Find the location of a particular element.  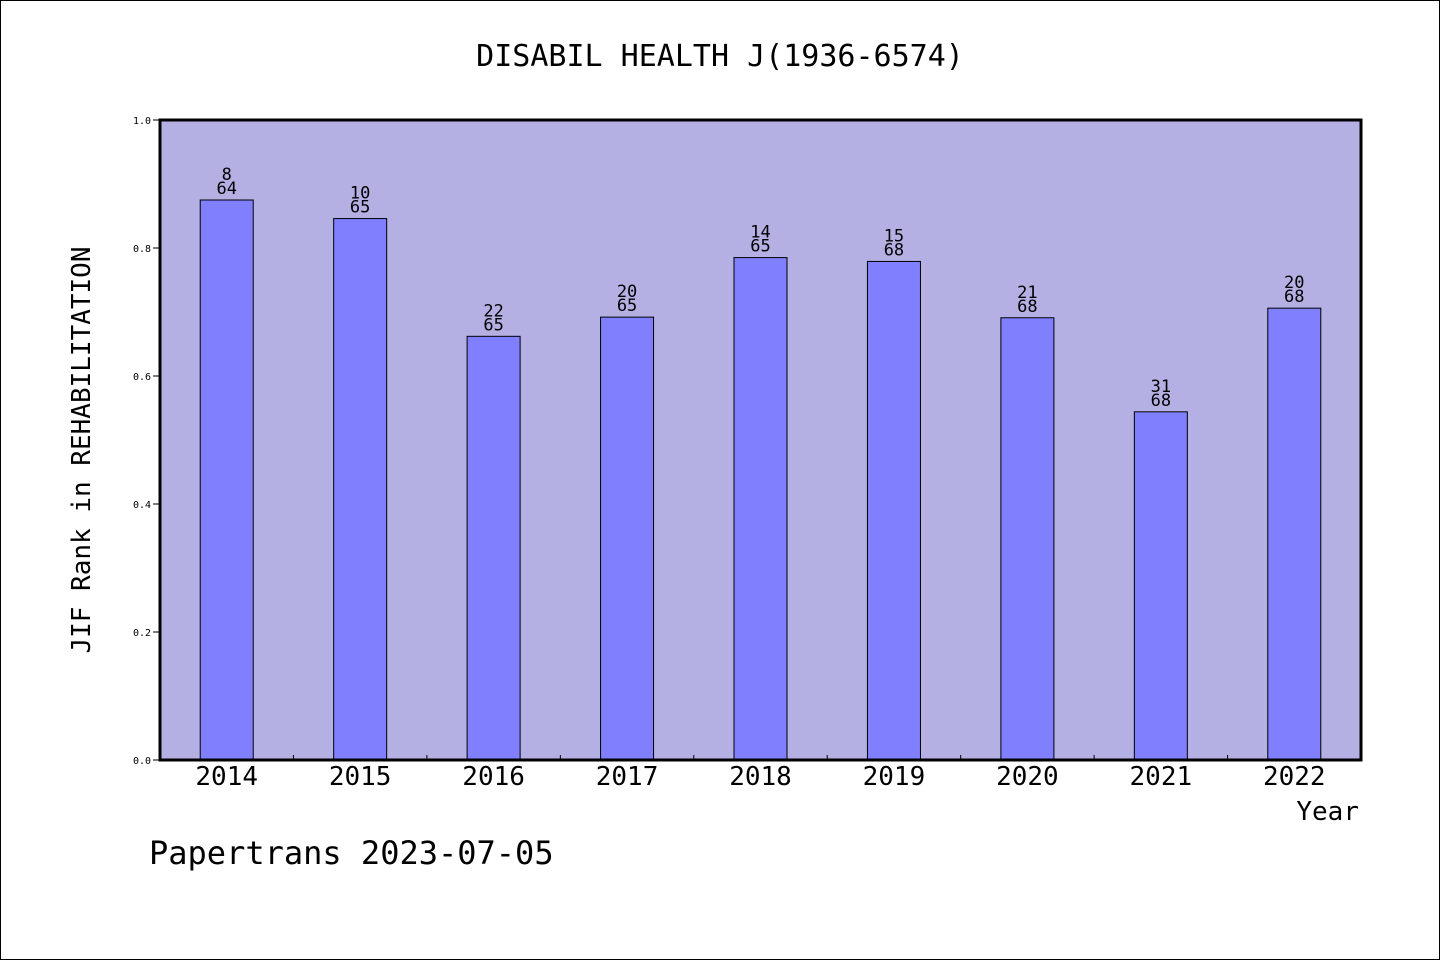

rank-label-2022: 20 is located at coordinates (1294, 283).